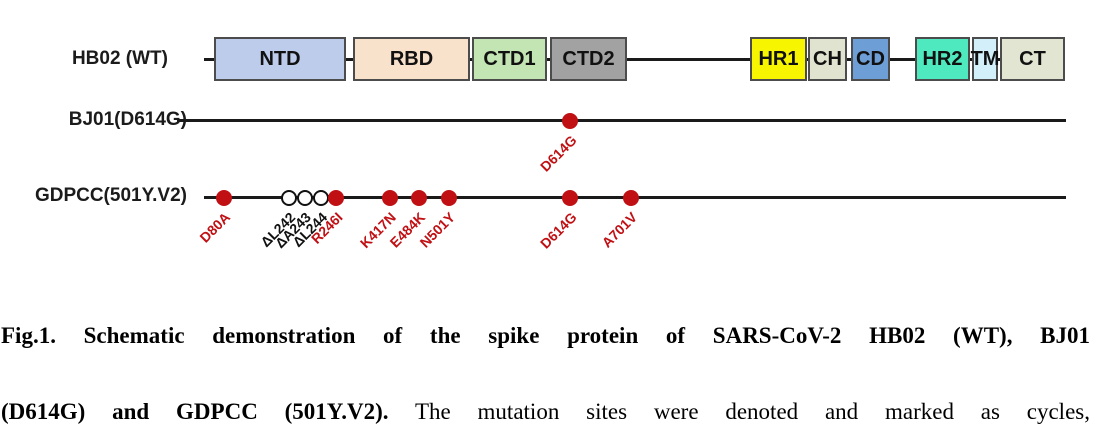 The image size is (1102, 447). Describe the element at coordinates (305, 197) in the screenshot. I see `deletion-marker-gdpcc-del-a243` at that location.